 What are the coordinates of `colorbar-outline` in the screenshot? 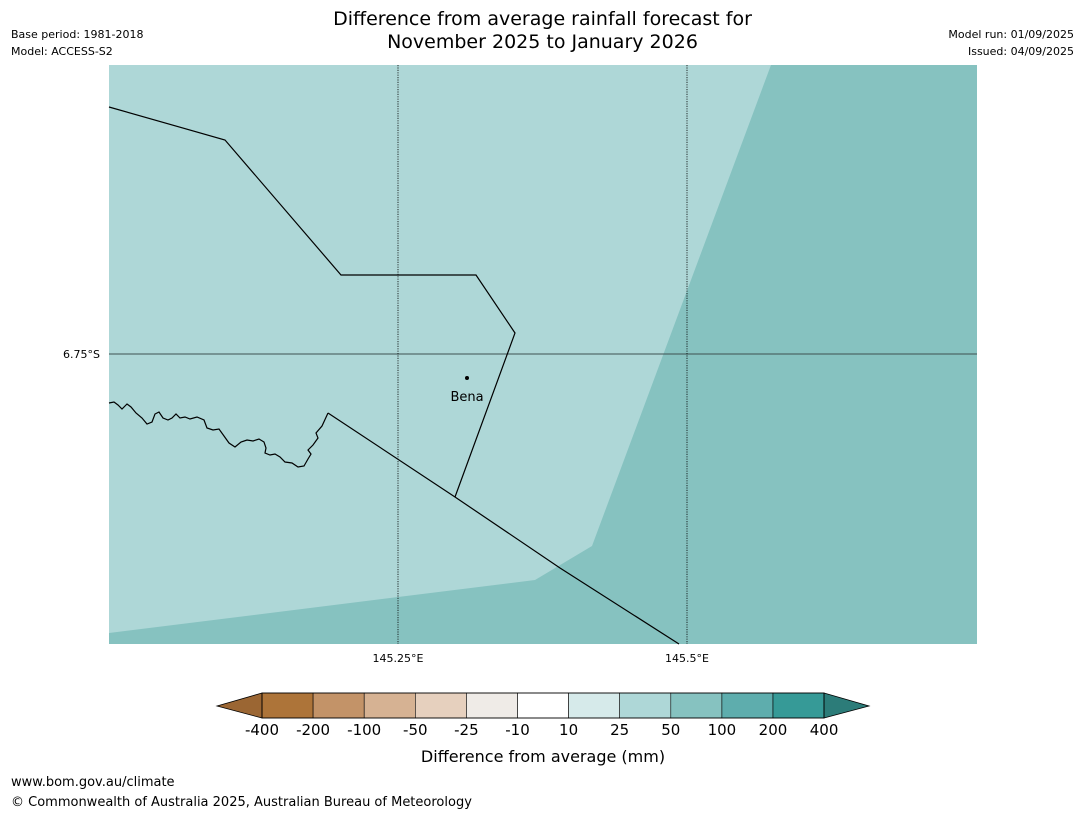 It's located at (543, 705).